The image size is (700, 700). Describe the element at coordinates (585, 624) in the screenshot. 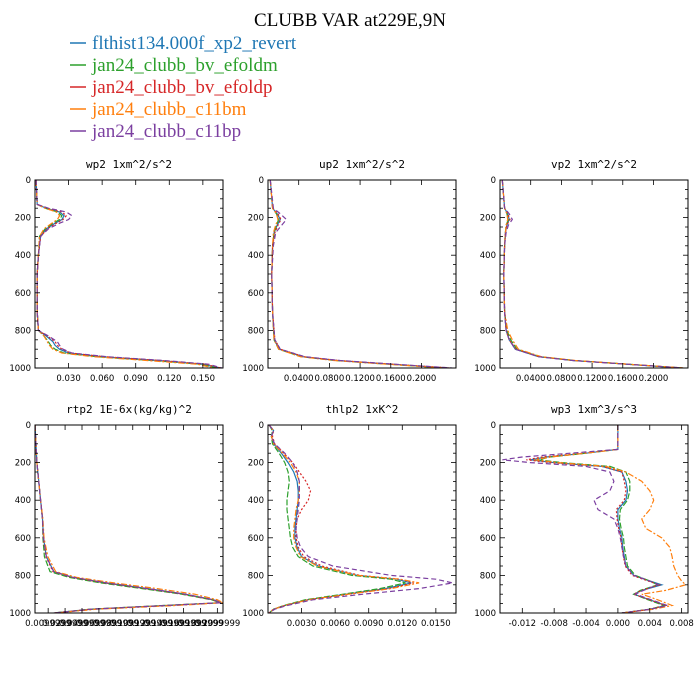

I see `x-tick-label: -0.004` at that location.